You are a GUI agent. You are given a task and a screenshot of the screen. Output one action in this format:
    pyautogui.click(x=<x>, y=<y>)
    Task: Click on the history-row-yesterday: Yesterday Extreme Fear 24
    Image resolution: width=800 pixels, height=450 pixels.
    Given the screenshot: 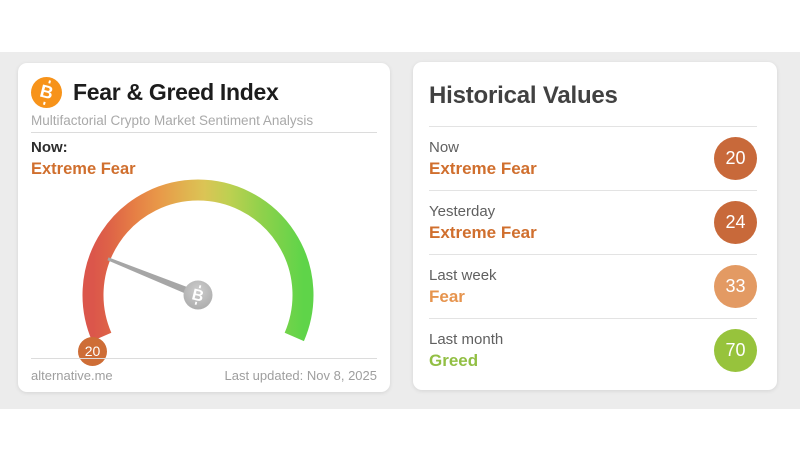 What is the action you would take?
    pyautogui.click(x=593, y=222)
    